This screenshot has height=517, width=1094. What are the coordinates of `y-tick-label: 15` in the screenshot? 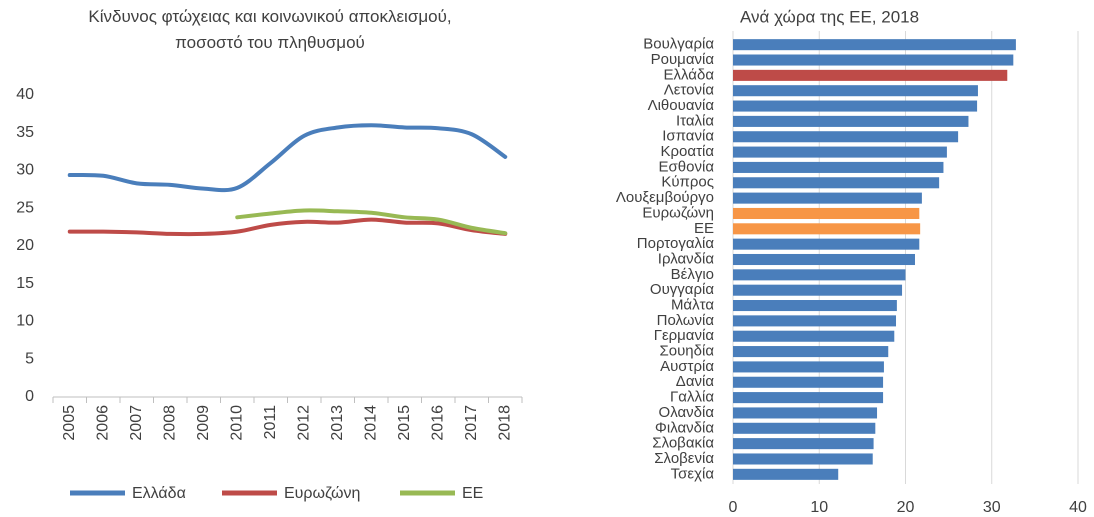 It's located at (25, 283).